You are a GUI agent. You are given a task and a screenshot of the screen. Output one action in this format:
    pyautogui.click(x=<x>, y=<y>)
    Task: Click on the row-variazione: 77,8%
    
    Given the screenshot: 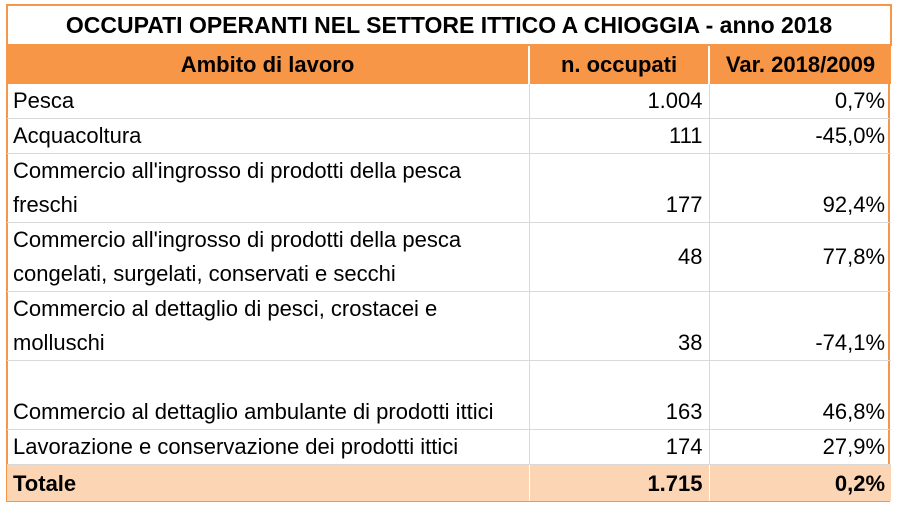 What is the action you would take?
    pyautogui.click(x=800, y=257)
    